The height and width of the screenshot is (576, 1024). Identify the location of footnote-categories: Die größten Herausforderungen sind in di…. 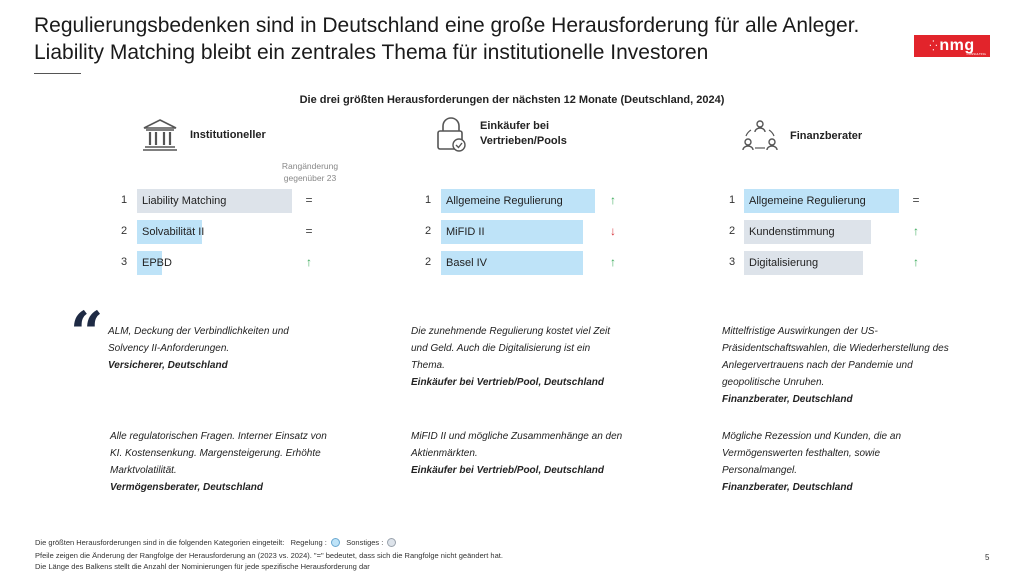
(216, 542).